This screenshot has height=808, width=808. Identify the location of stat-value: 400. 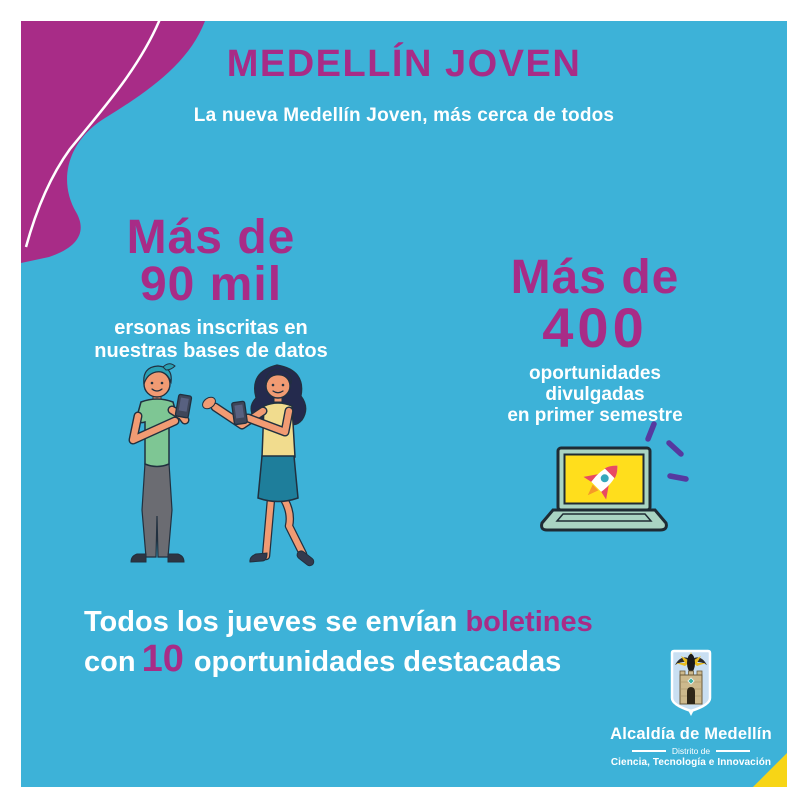
(595, 327).